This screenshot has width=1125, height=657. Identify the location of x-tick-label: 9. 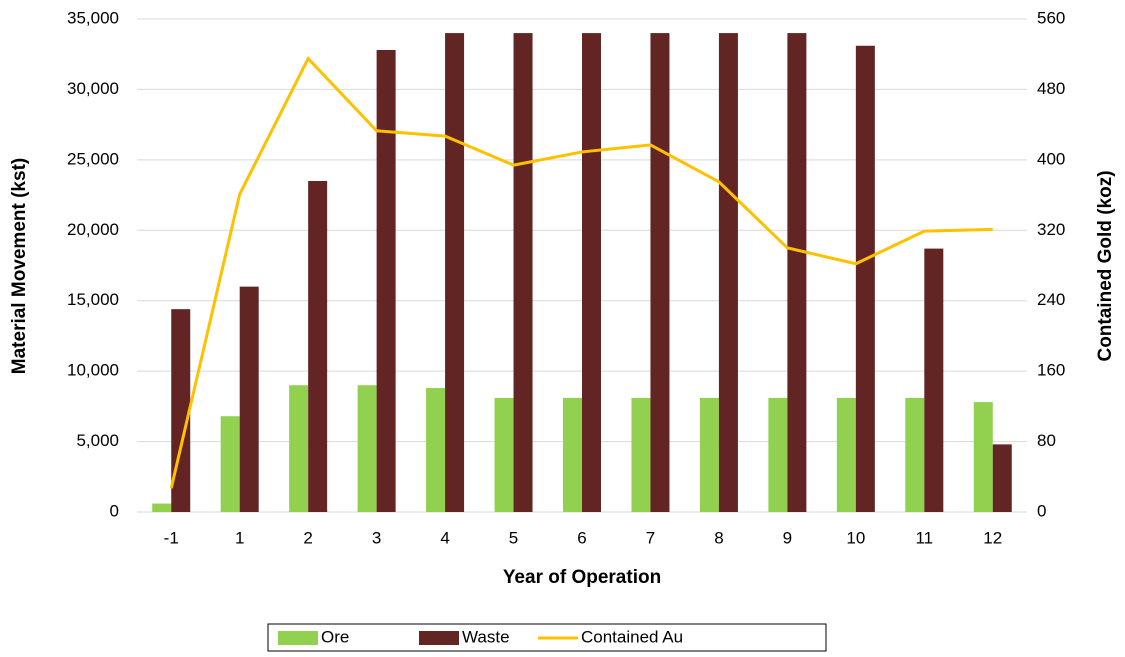
(787, 537).